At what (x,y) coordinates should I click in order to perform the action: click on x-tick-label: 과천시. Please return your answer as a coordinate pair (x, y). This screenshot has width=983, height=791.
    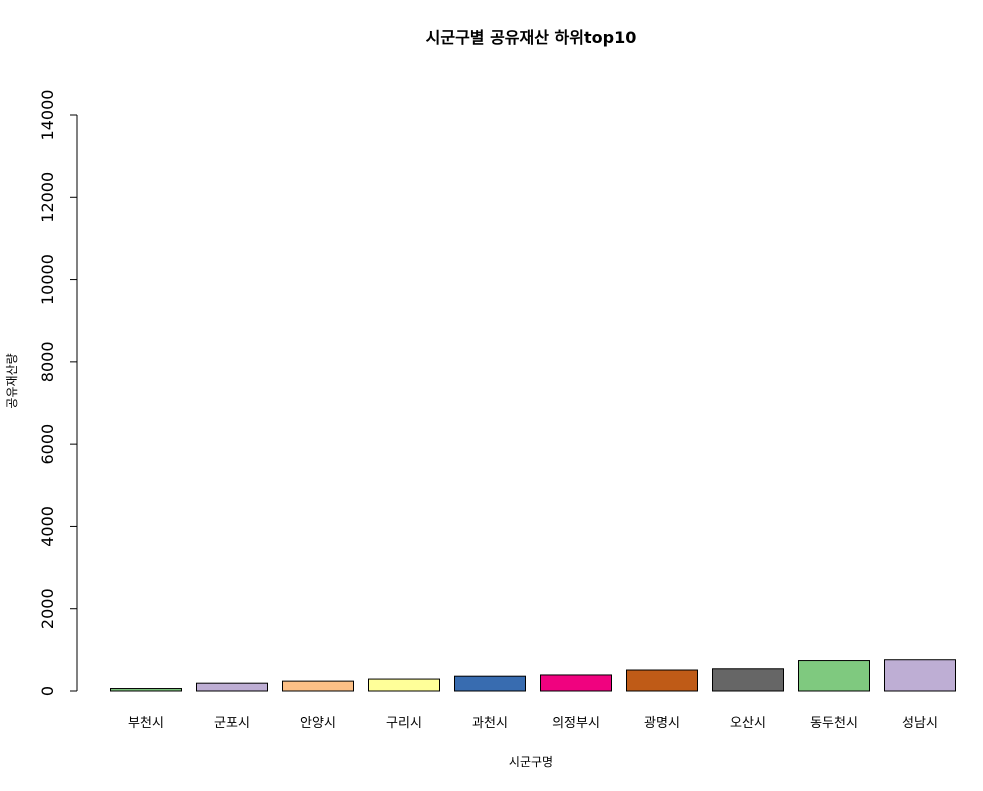
    Looking at the image, I should click on (490, 723).